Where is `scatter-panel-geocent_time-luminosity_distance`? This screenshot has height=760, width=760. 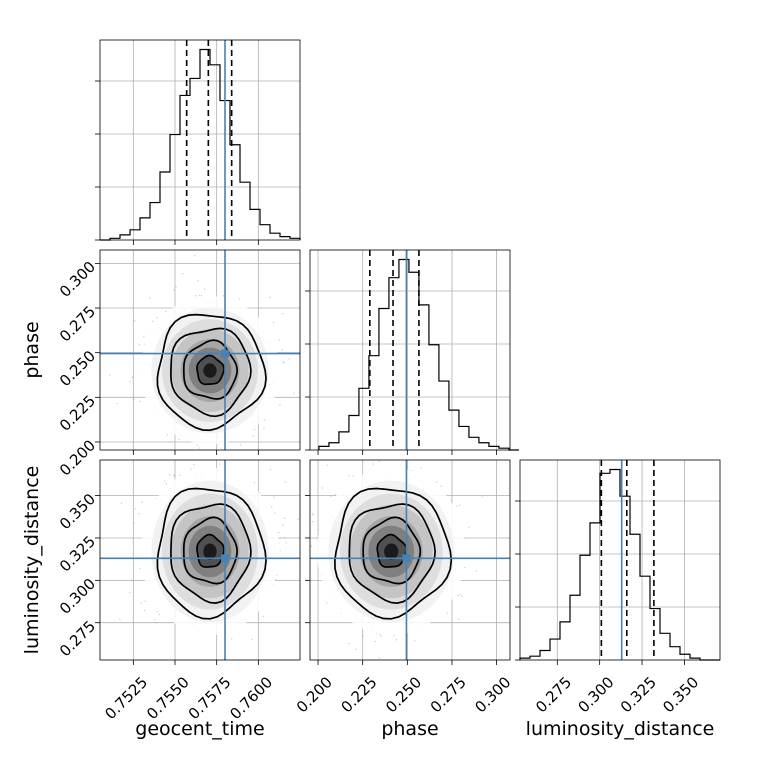
scatter-panel-geocent_time-luminosity_distance is located at coordinates (198, 559).